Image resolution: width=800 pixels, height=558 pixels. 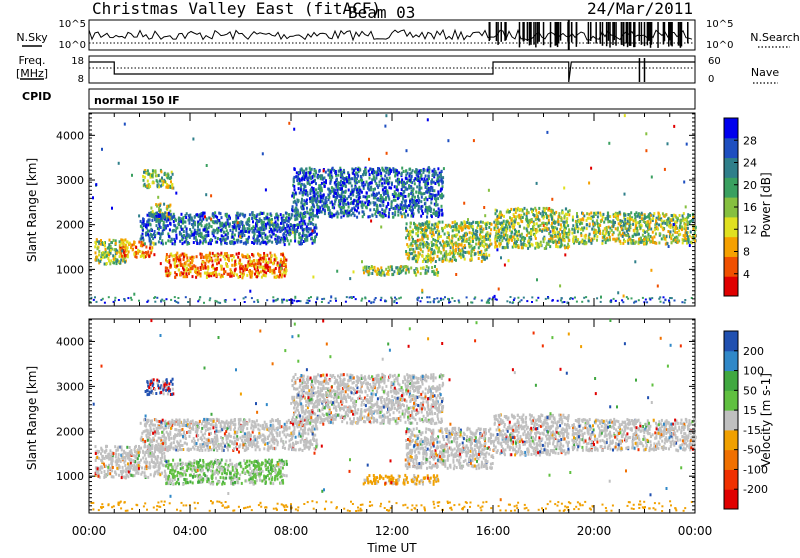 I want to click on freq-label-1: Freq., so click(x=31, y=60).